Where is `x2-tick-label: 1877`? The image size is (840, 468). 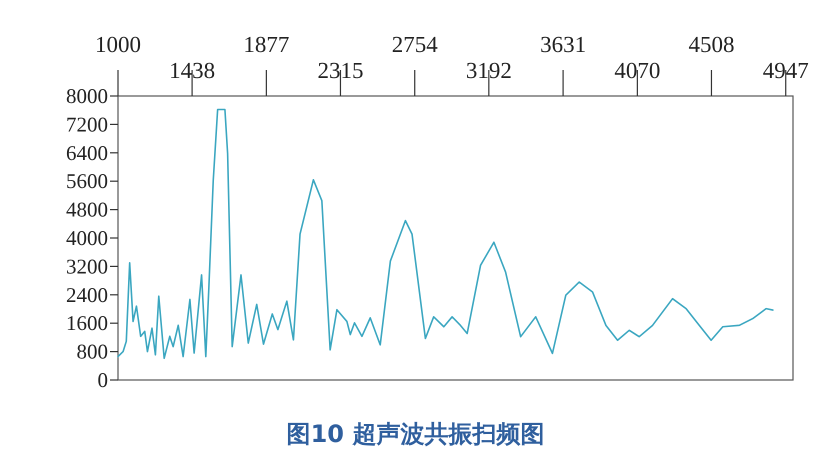
x2-tick-label: 1877 is located at coordinates (266, 44).